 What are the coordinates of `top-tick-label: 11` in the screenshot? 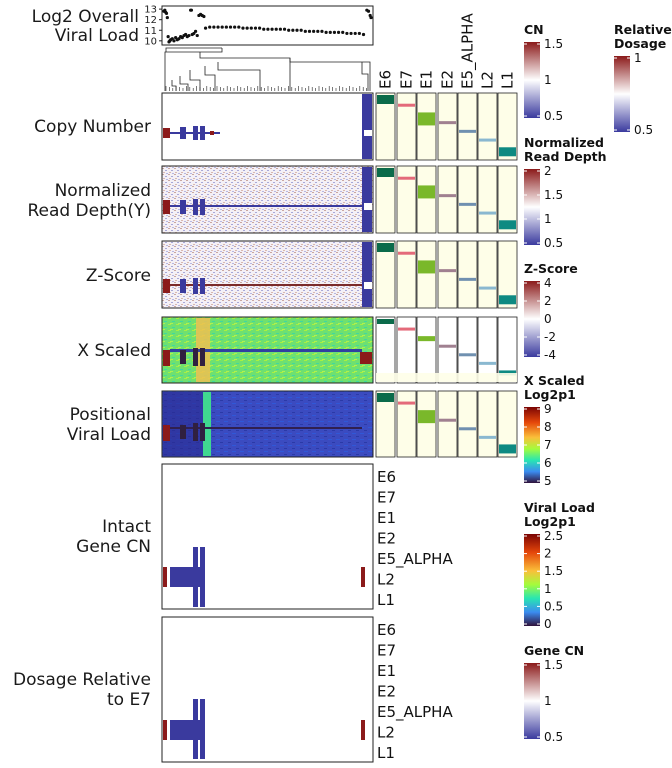 It's located at (150, 31).